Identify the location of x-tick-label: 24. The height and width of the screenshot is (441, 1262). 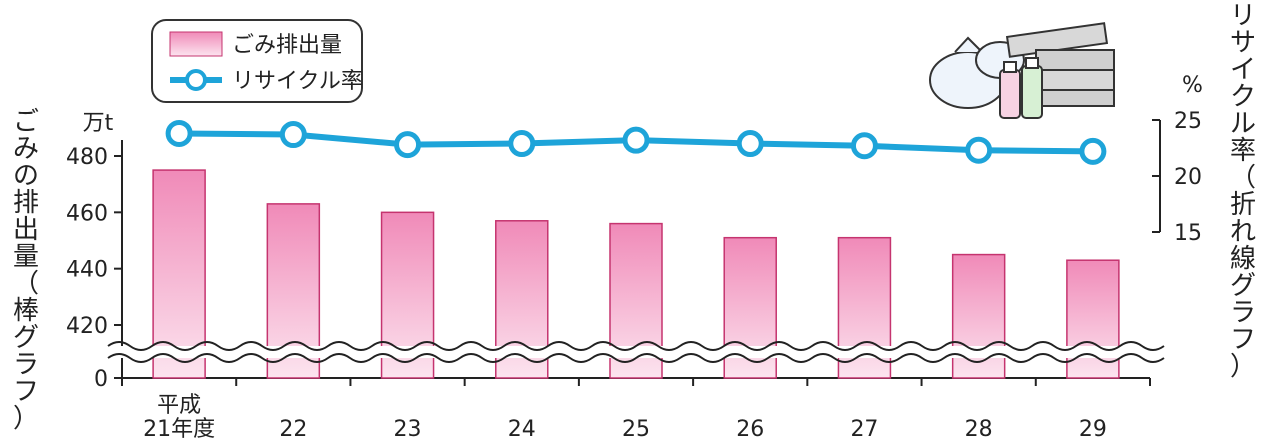
(522, 429).